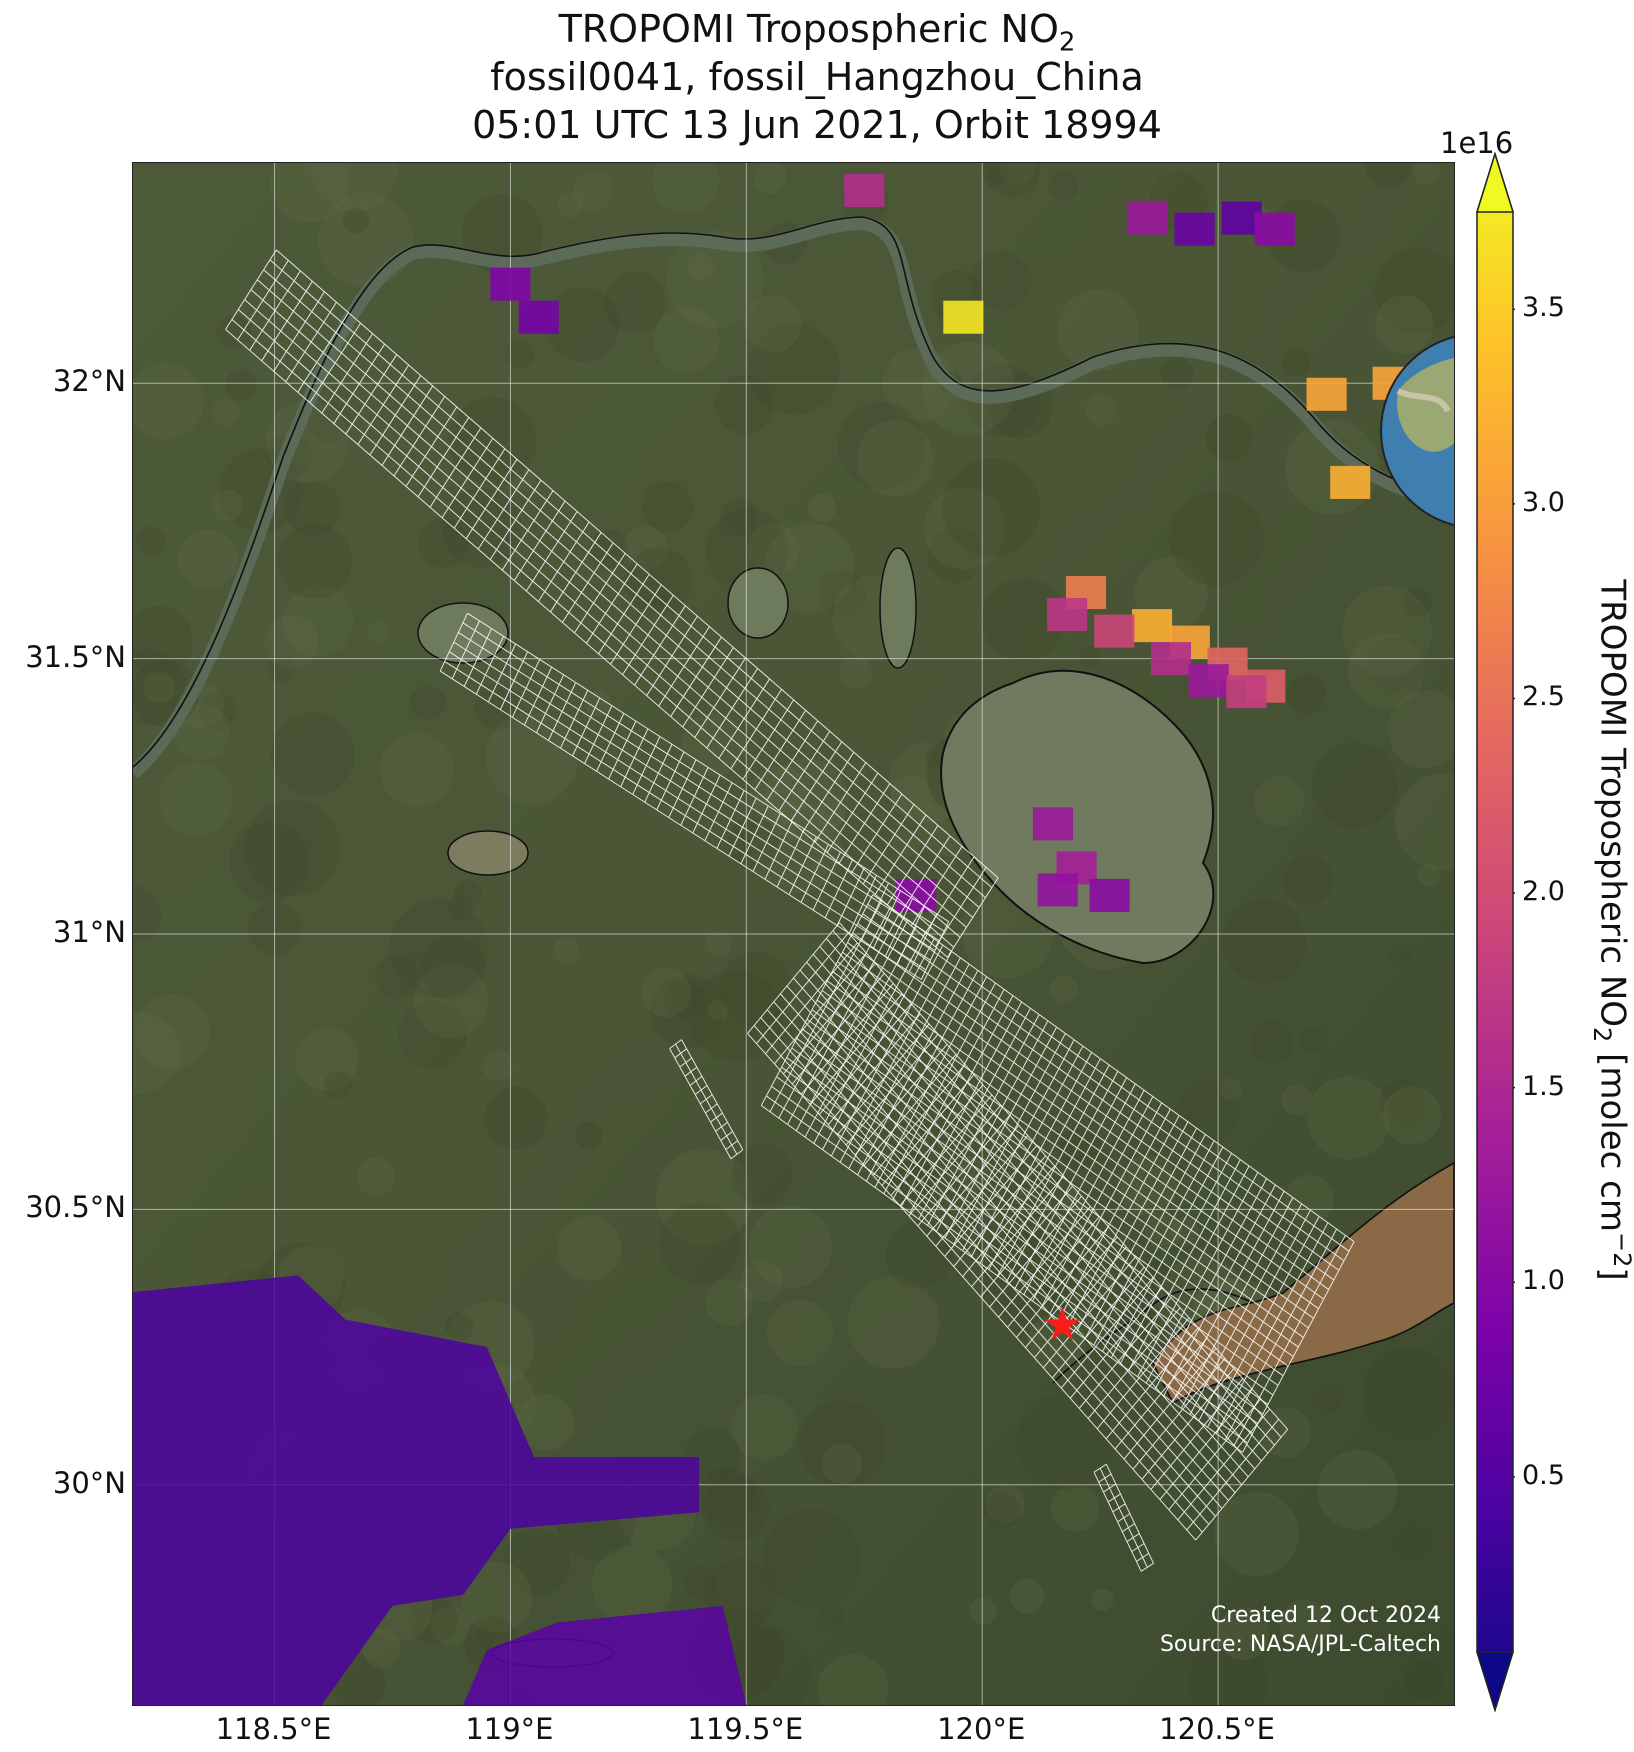  What do you see at coordinates (488, 853) in the screenshot?
I see `lake-gucheng` at bounding box center [488, 853].